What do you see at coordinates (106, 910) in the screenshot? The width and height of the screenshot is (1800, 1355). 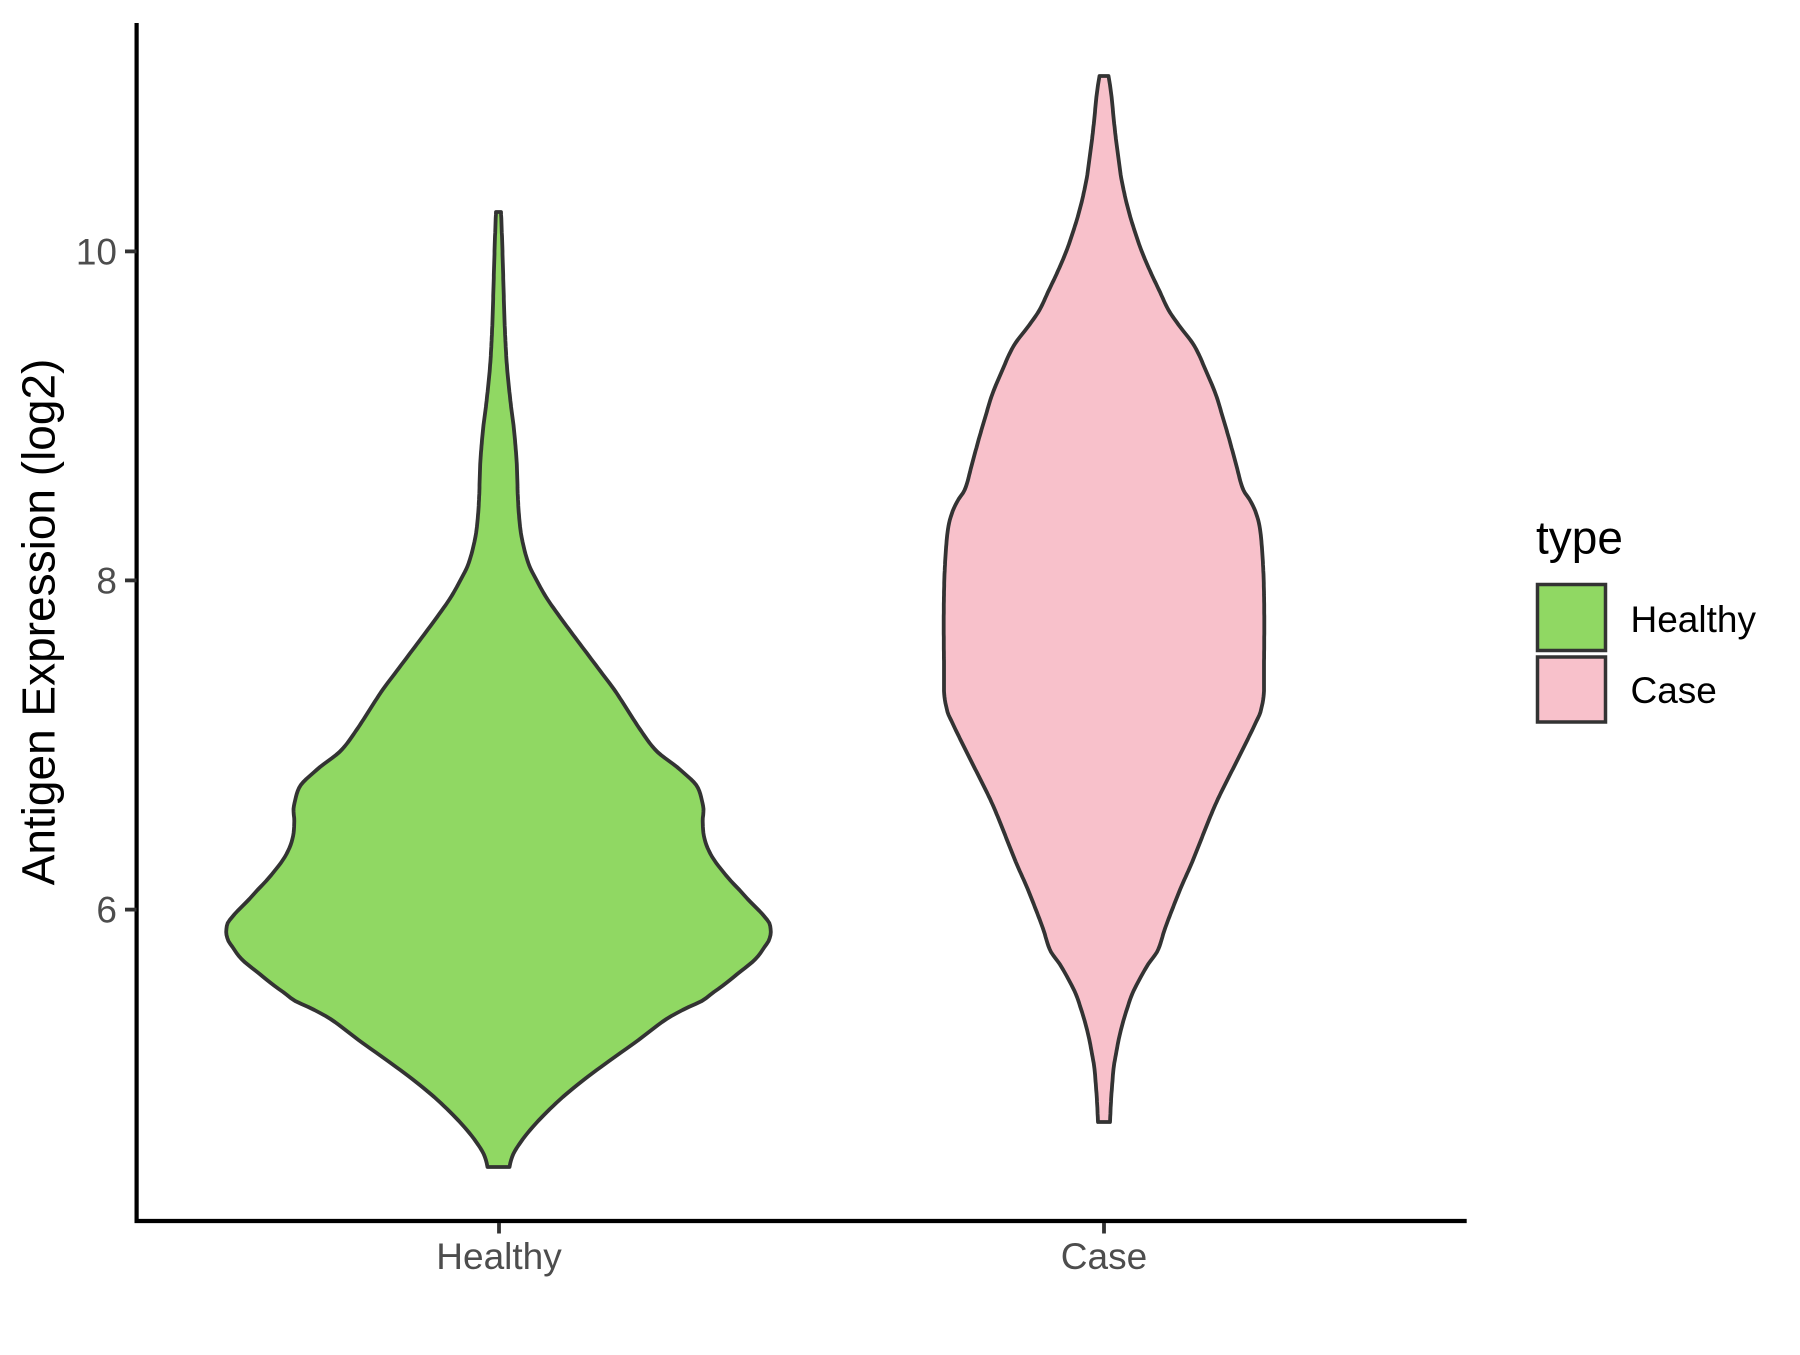 I see `svg-text: 6` at bounding box center [106, 910].